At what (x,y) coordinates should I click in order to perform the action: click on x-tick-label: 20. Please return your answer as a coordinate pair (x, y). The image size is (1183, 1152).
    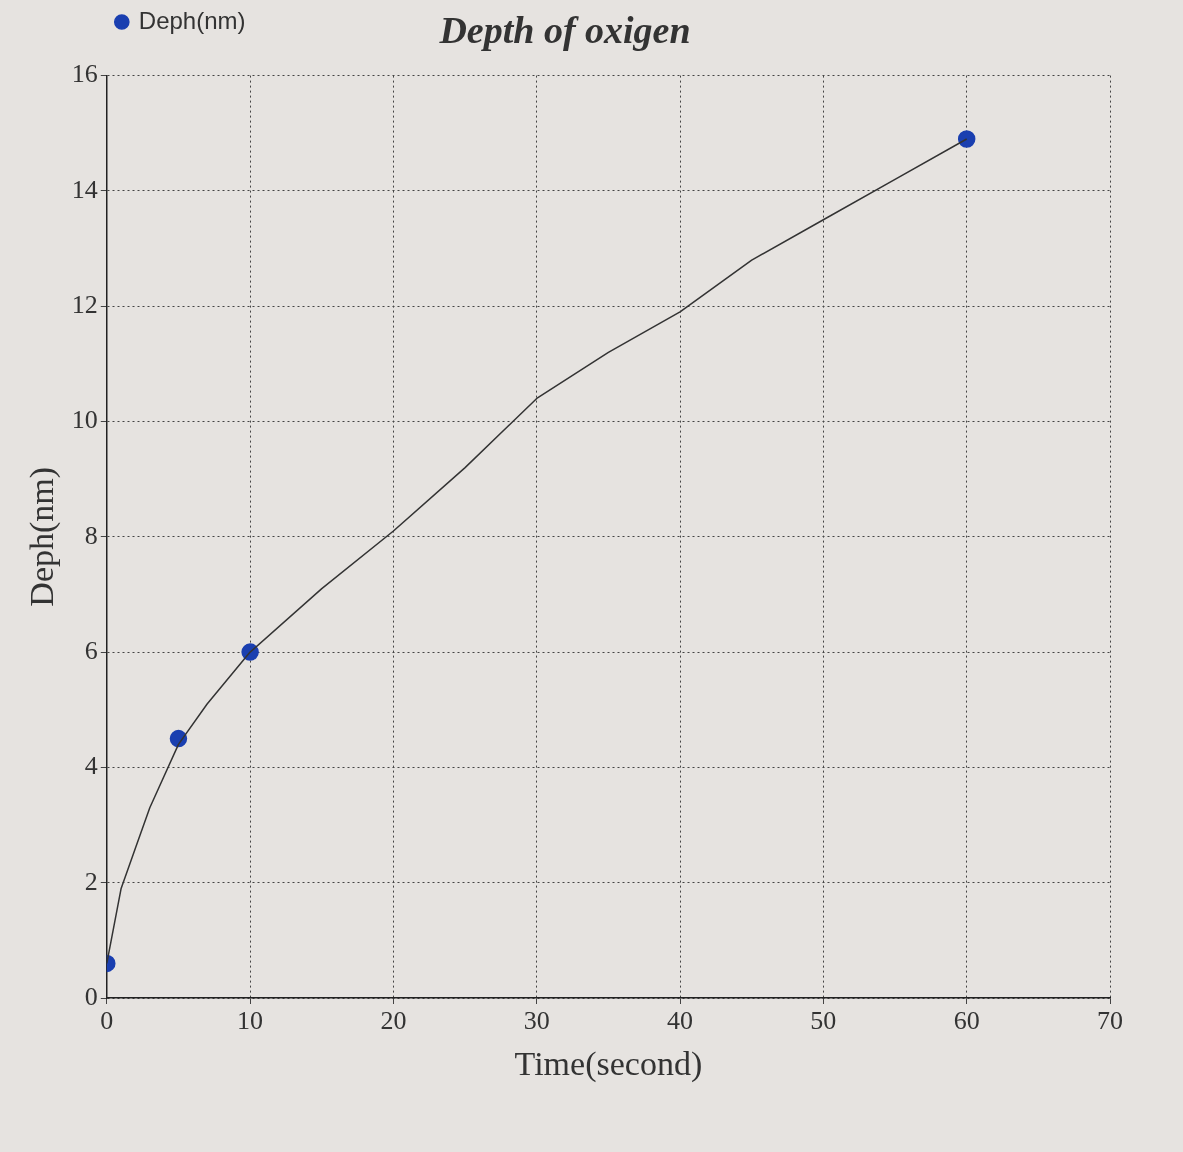
    Looking at the image, I should click on (393, 1021).